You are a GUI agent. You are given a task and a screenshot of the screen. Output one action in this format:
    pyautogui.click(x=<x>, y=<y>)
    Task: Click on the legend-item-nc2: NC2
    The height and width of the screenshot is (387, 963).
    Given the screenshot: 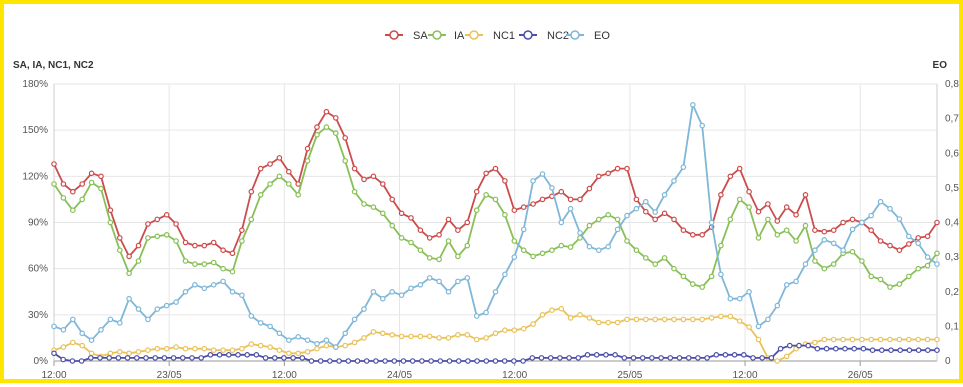 What is the action you would take?
    pyautogui.click(x=544, y=36)
    